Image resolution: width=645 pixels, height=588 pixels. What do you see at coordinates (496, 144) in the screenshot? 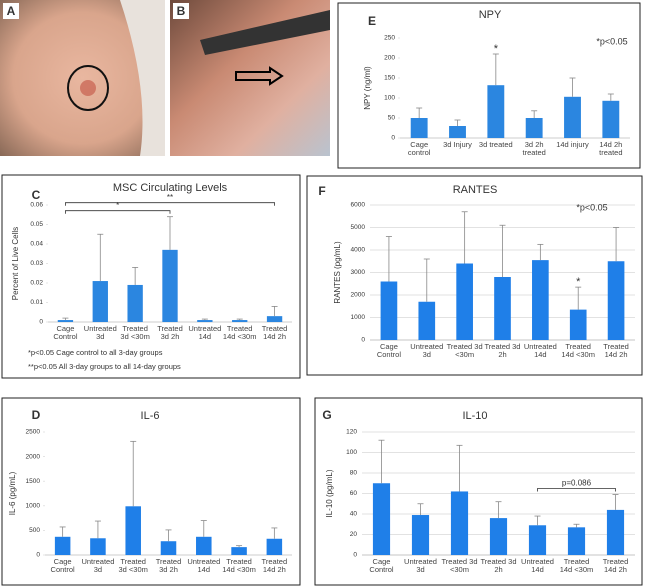
I see `x-tick-label-box: 3d treated` at bounding box center [496, 144].